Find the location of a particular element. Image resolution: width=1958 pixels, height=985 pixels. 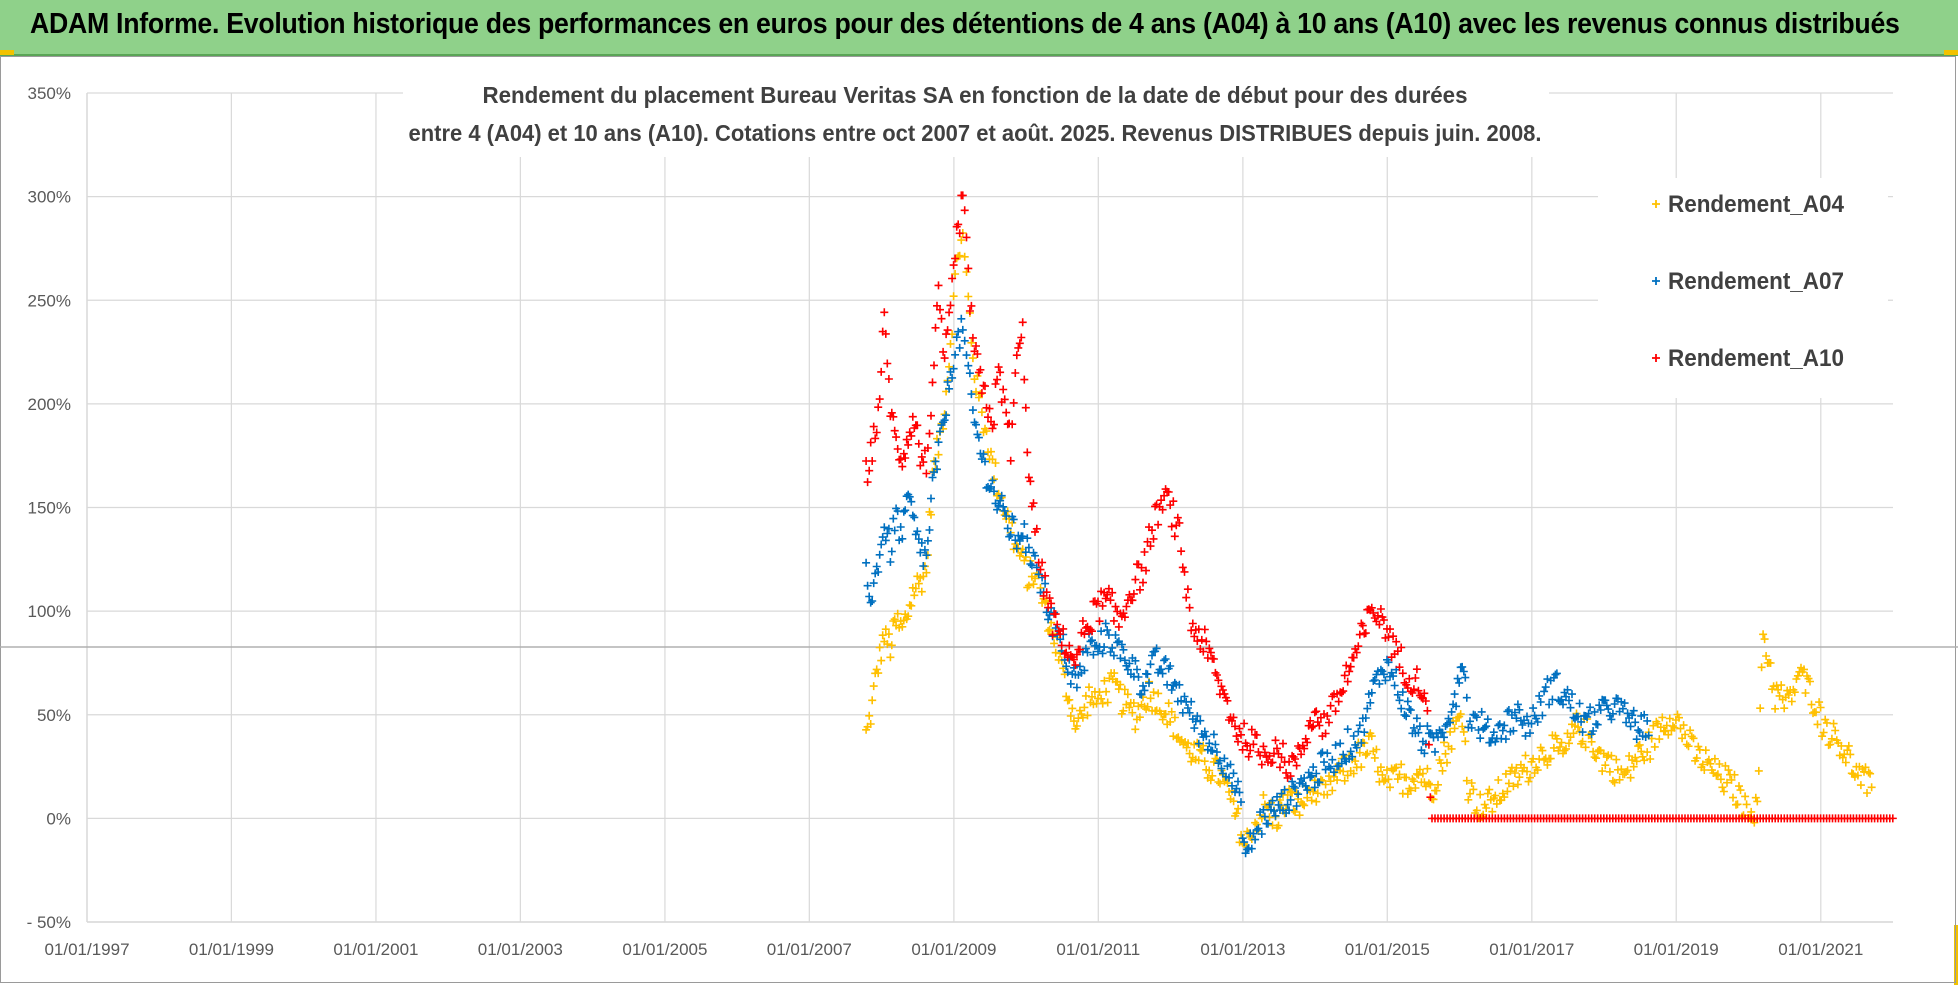

legend-marker is located at coordinates (1656, 281).